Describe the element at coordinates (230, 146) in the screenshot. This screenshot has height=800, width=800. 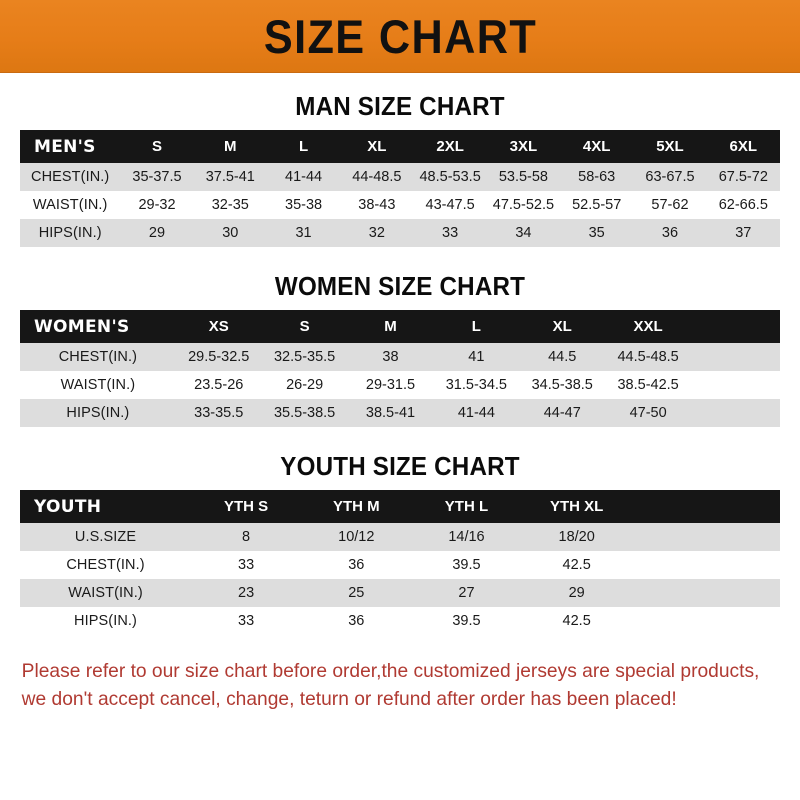
I see `man-size-header-1: M` at that location.